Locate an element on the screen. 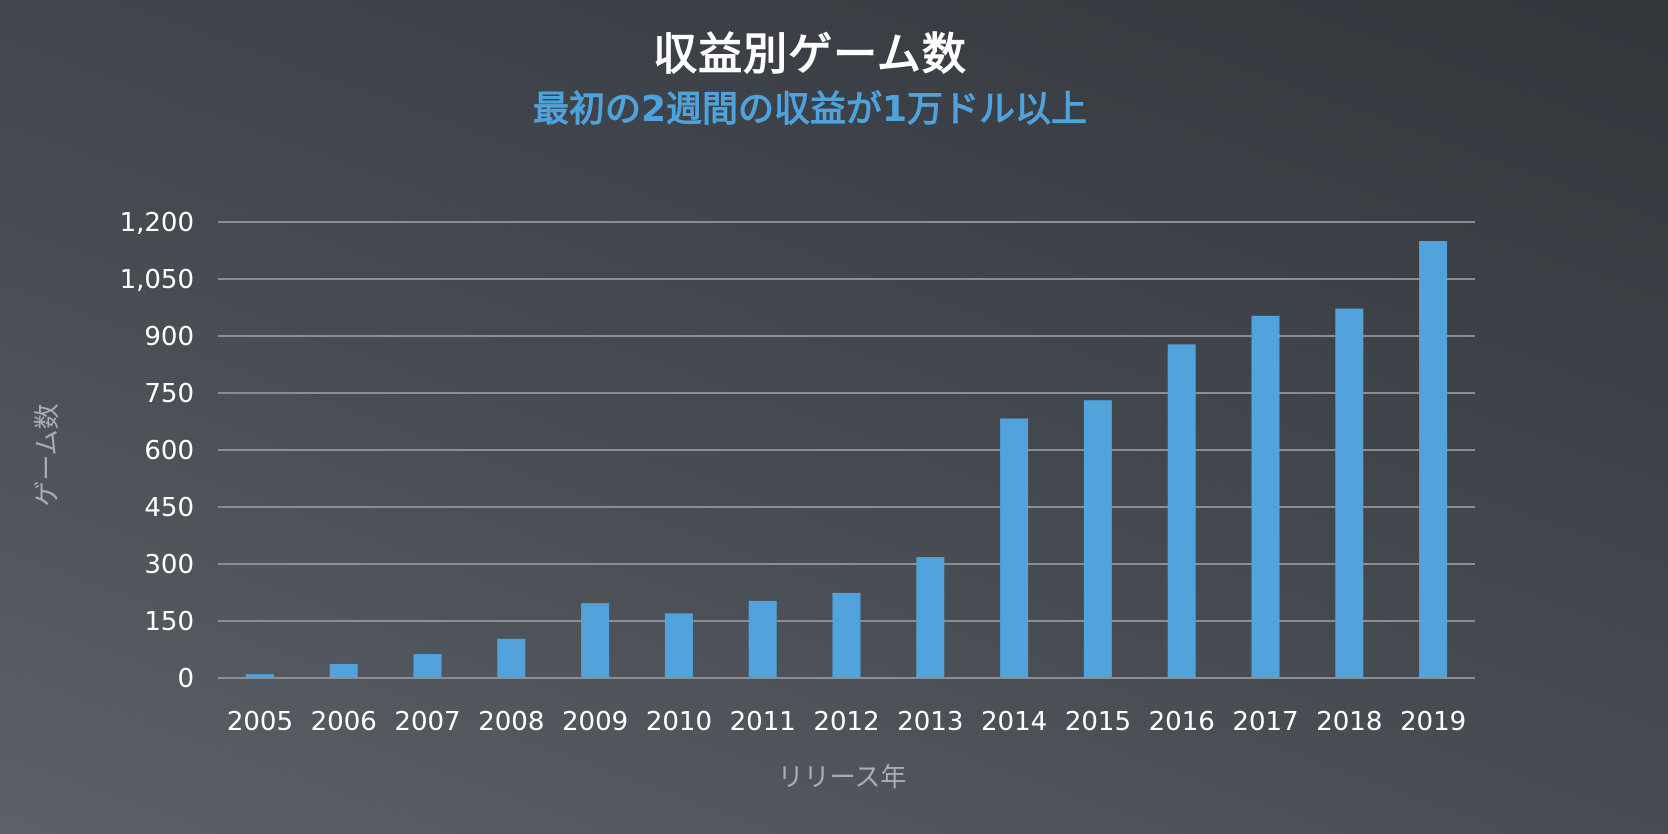 The width and height of the screenshot is (1668, 834). bar-2015 is located at coordinates (1097, 539).